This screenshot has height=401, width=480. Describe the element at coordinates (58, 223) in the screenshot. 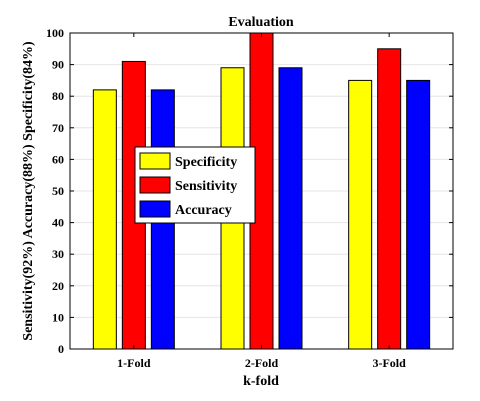

I see `y-tick-label: 40` at that location.